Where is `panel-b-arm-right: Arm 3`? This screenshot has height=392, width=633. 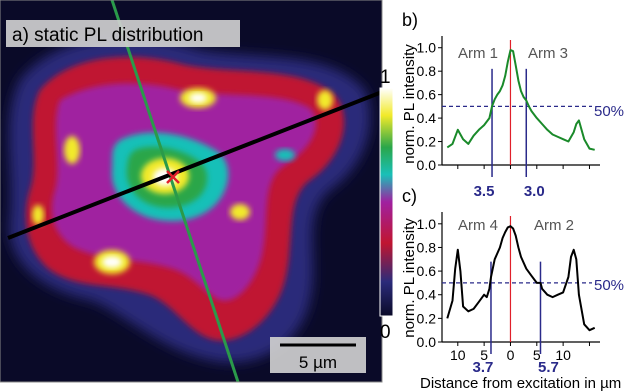 panel-b-arm-right: Arm 3 is located at coordinates (548, 53).